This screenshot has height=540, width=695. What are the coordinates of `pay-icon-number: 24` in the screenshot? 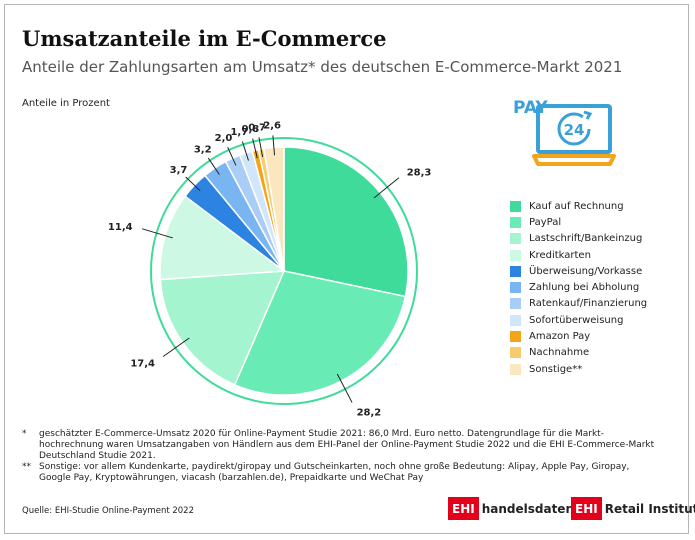 It's located at (574, 130).